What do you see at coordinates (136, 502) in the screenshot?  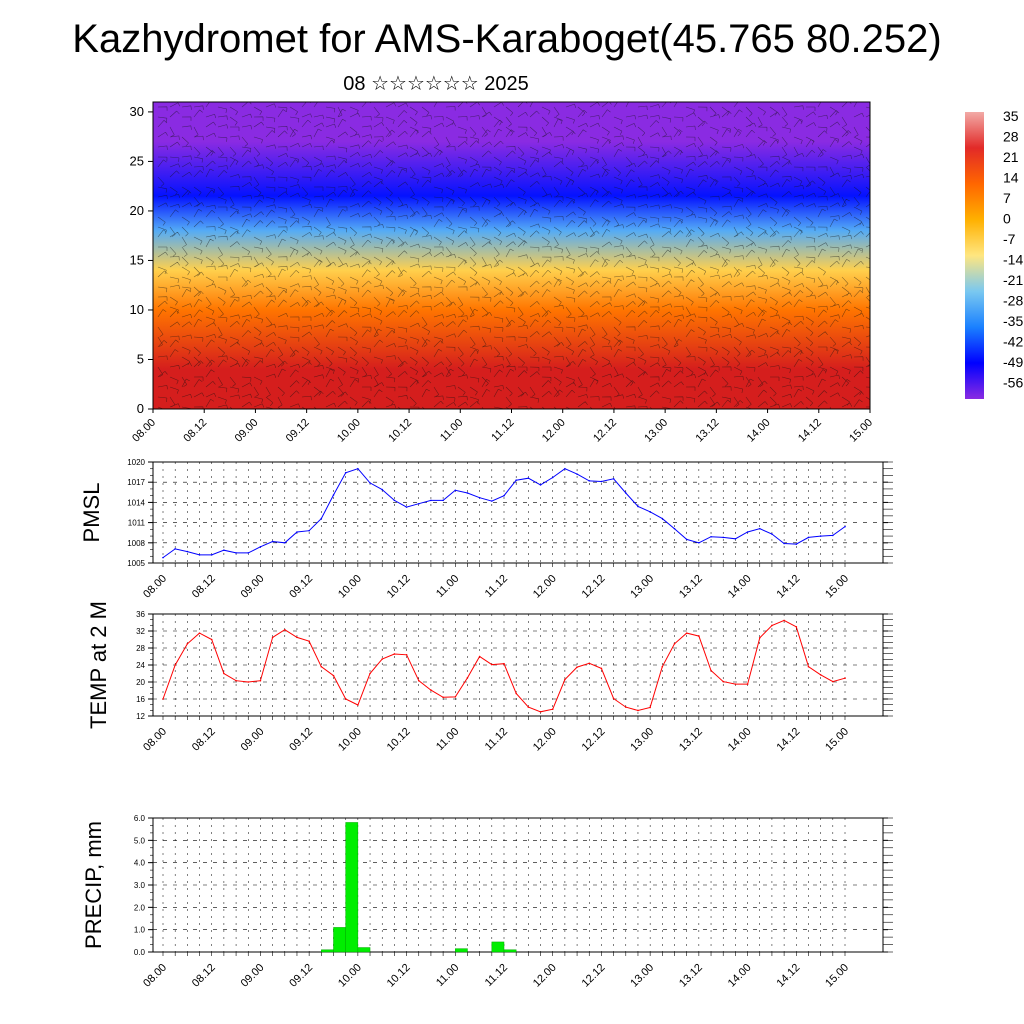 I see `y-tick-label: 1014` at bounding box center [136, 502].